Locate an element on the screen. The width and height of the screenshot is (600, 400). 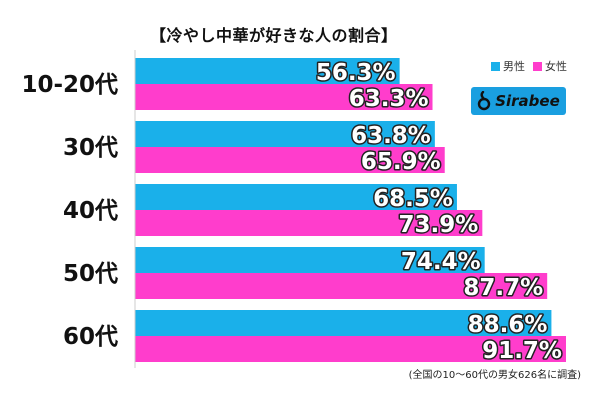
chart-title: 【冷やし中華が好きな人の割合】 is located at coordinates (274, 35).